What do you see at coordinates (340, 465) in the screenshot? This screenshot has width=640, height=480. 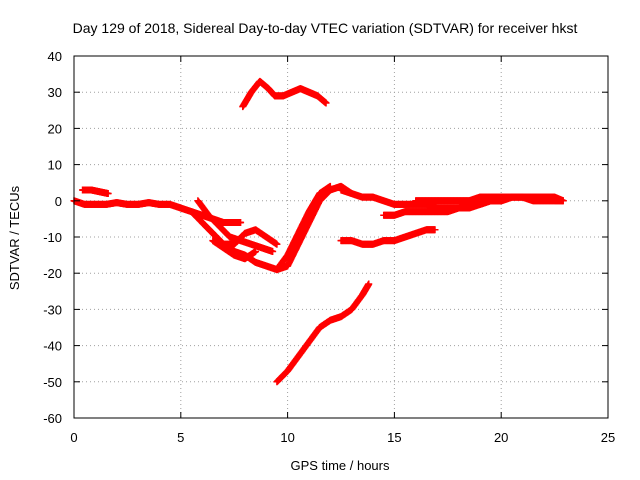 I see `x-axis-label: GPS time / hours` at bounding box center [340, 465].